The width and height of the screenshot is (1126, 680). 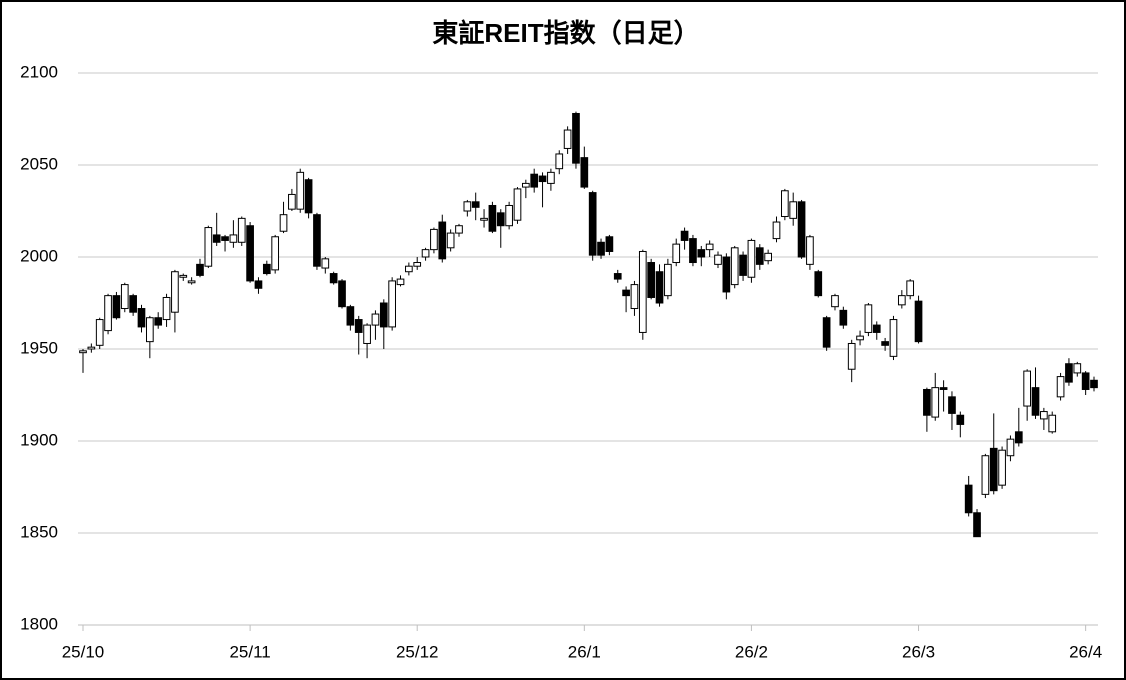 What do you see at coordinates (39, 531) in the screenshot?
I see `y-tick-label: 1850` at bounding box center [39, 531].